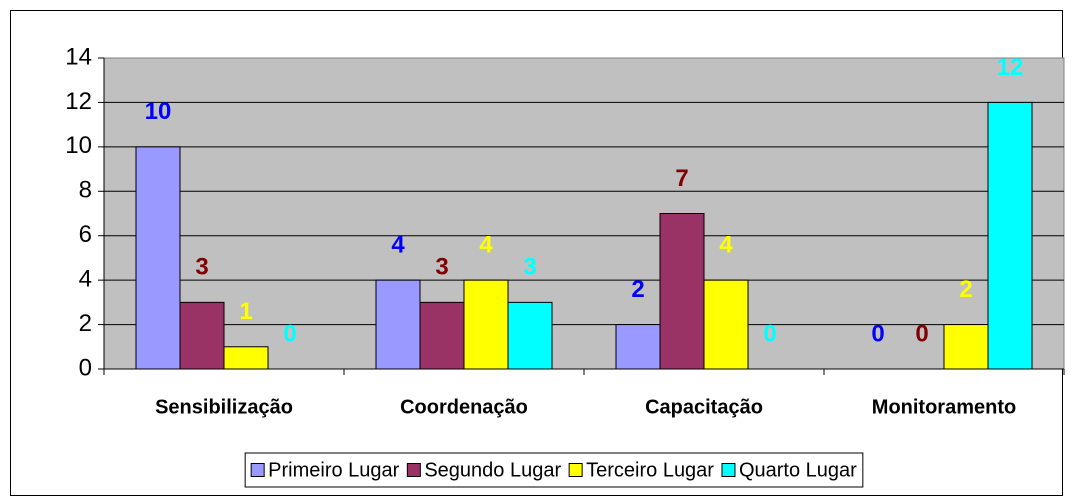 This screenshot has width=1073, height=497. I want to click on y-tick-label: 14, so click(78, 56).